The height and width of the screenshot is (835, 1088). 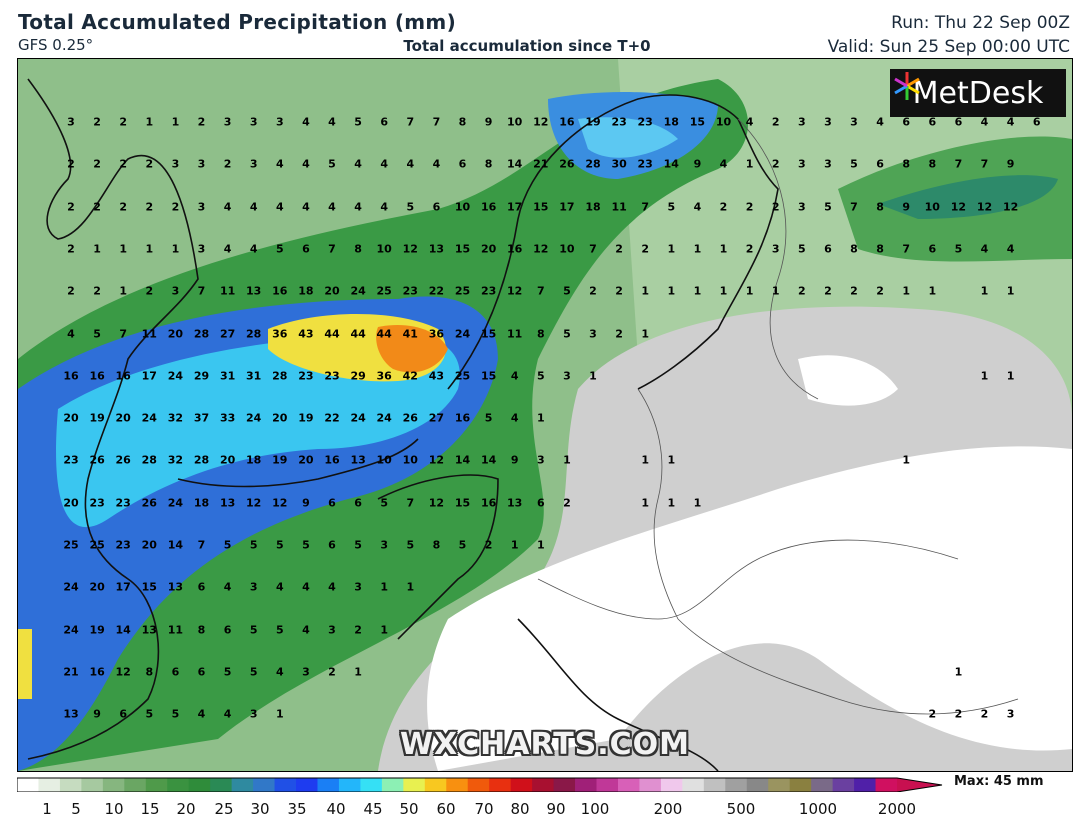 What do you see at coordinates (149, 587) in the screenshot?
I see `grid-value: 15` at bounding box center [149, 587].